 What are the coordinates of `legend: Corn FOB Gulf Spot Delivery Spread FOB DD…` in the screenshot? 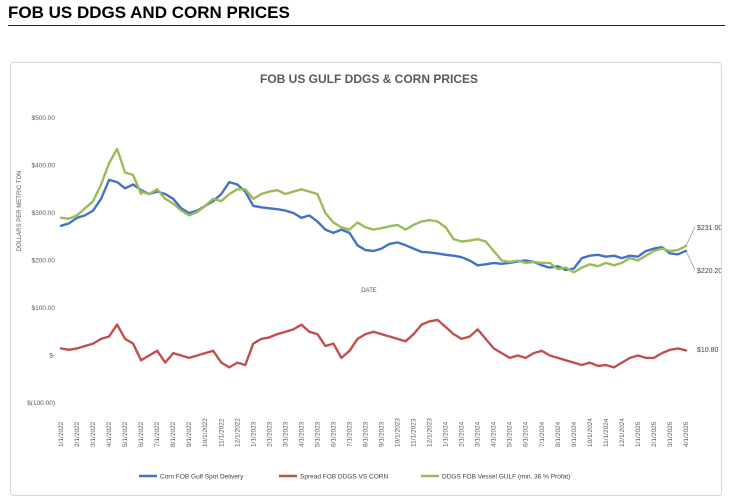 It's located at (354, 477).